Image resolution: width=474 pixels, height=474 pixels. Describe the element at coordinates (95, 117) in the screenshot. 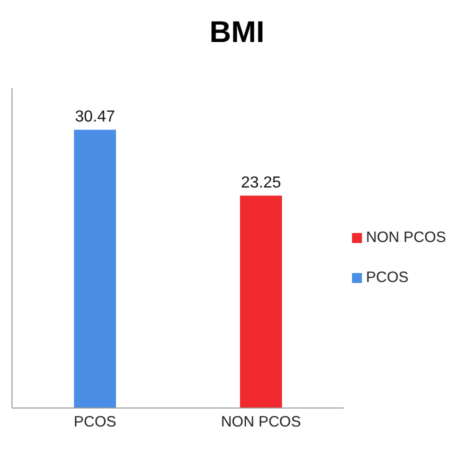

I see `data-label: 30.47` at that location.